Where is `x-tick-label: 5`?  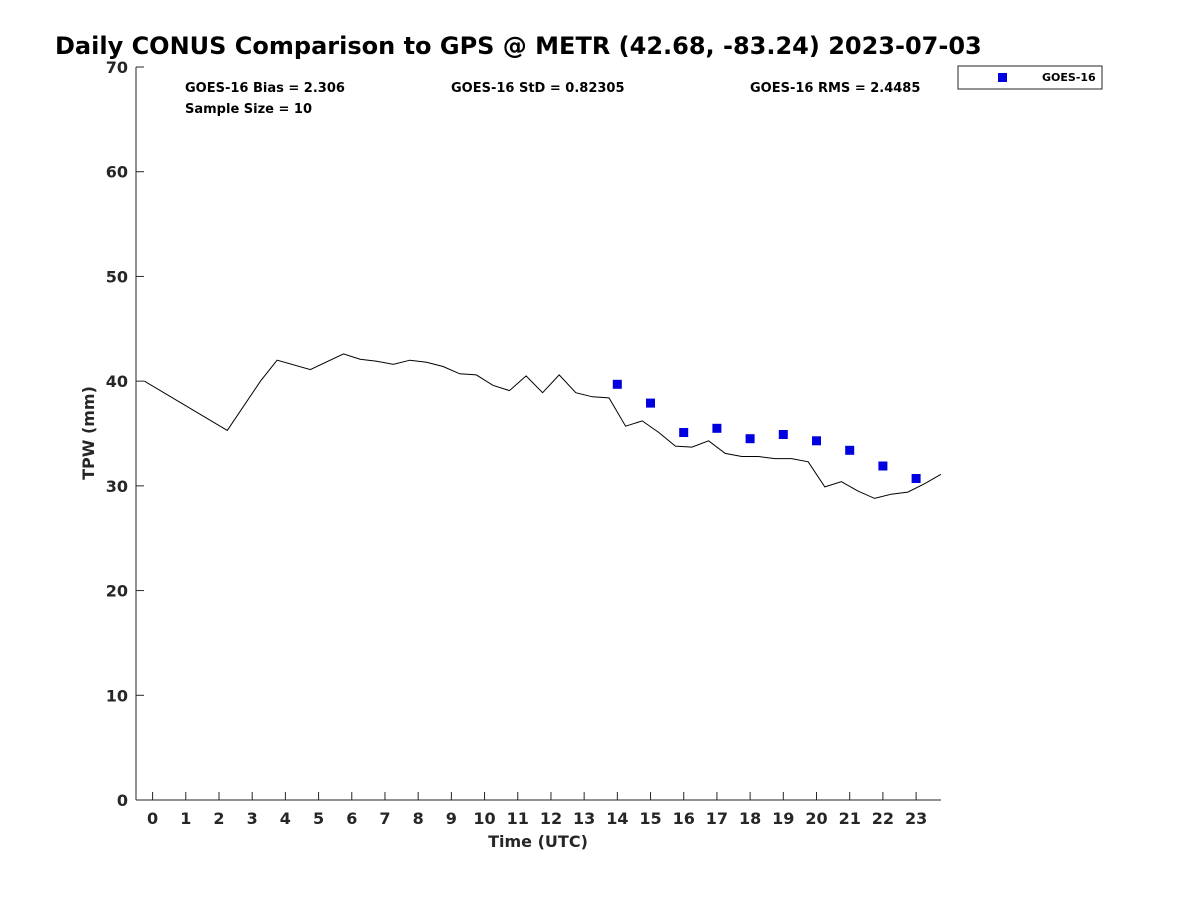
x-tick-label: 5 is located at coordinates (318, 818).